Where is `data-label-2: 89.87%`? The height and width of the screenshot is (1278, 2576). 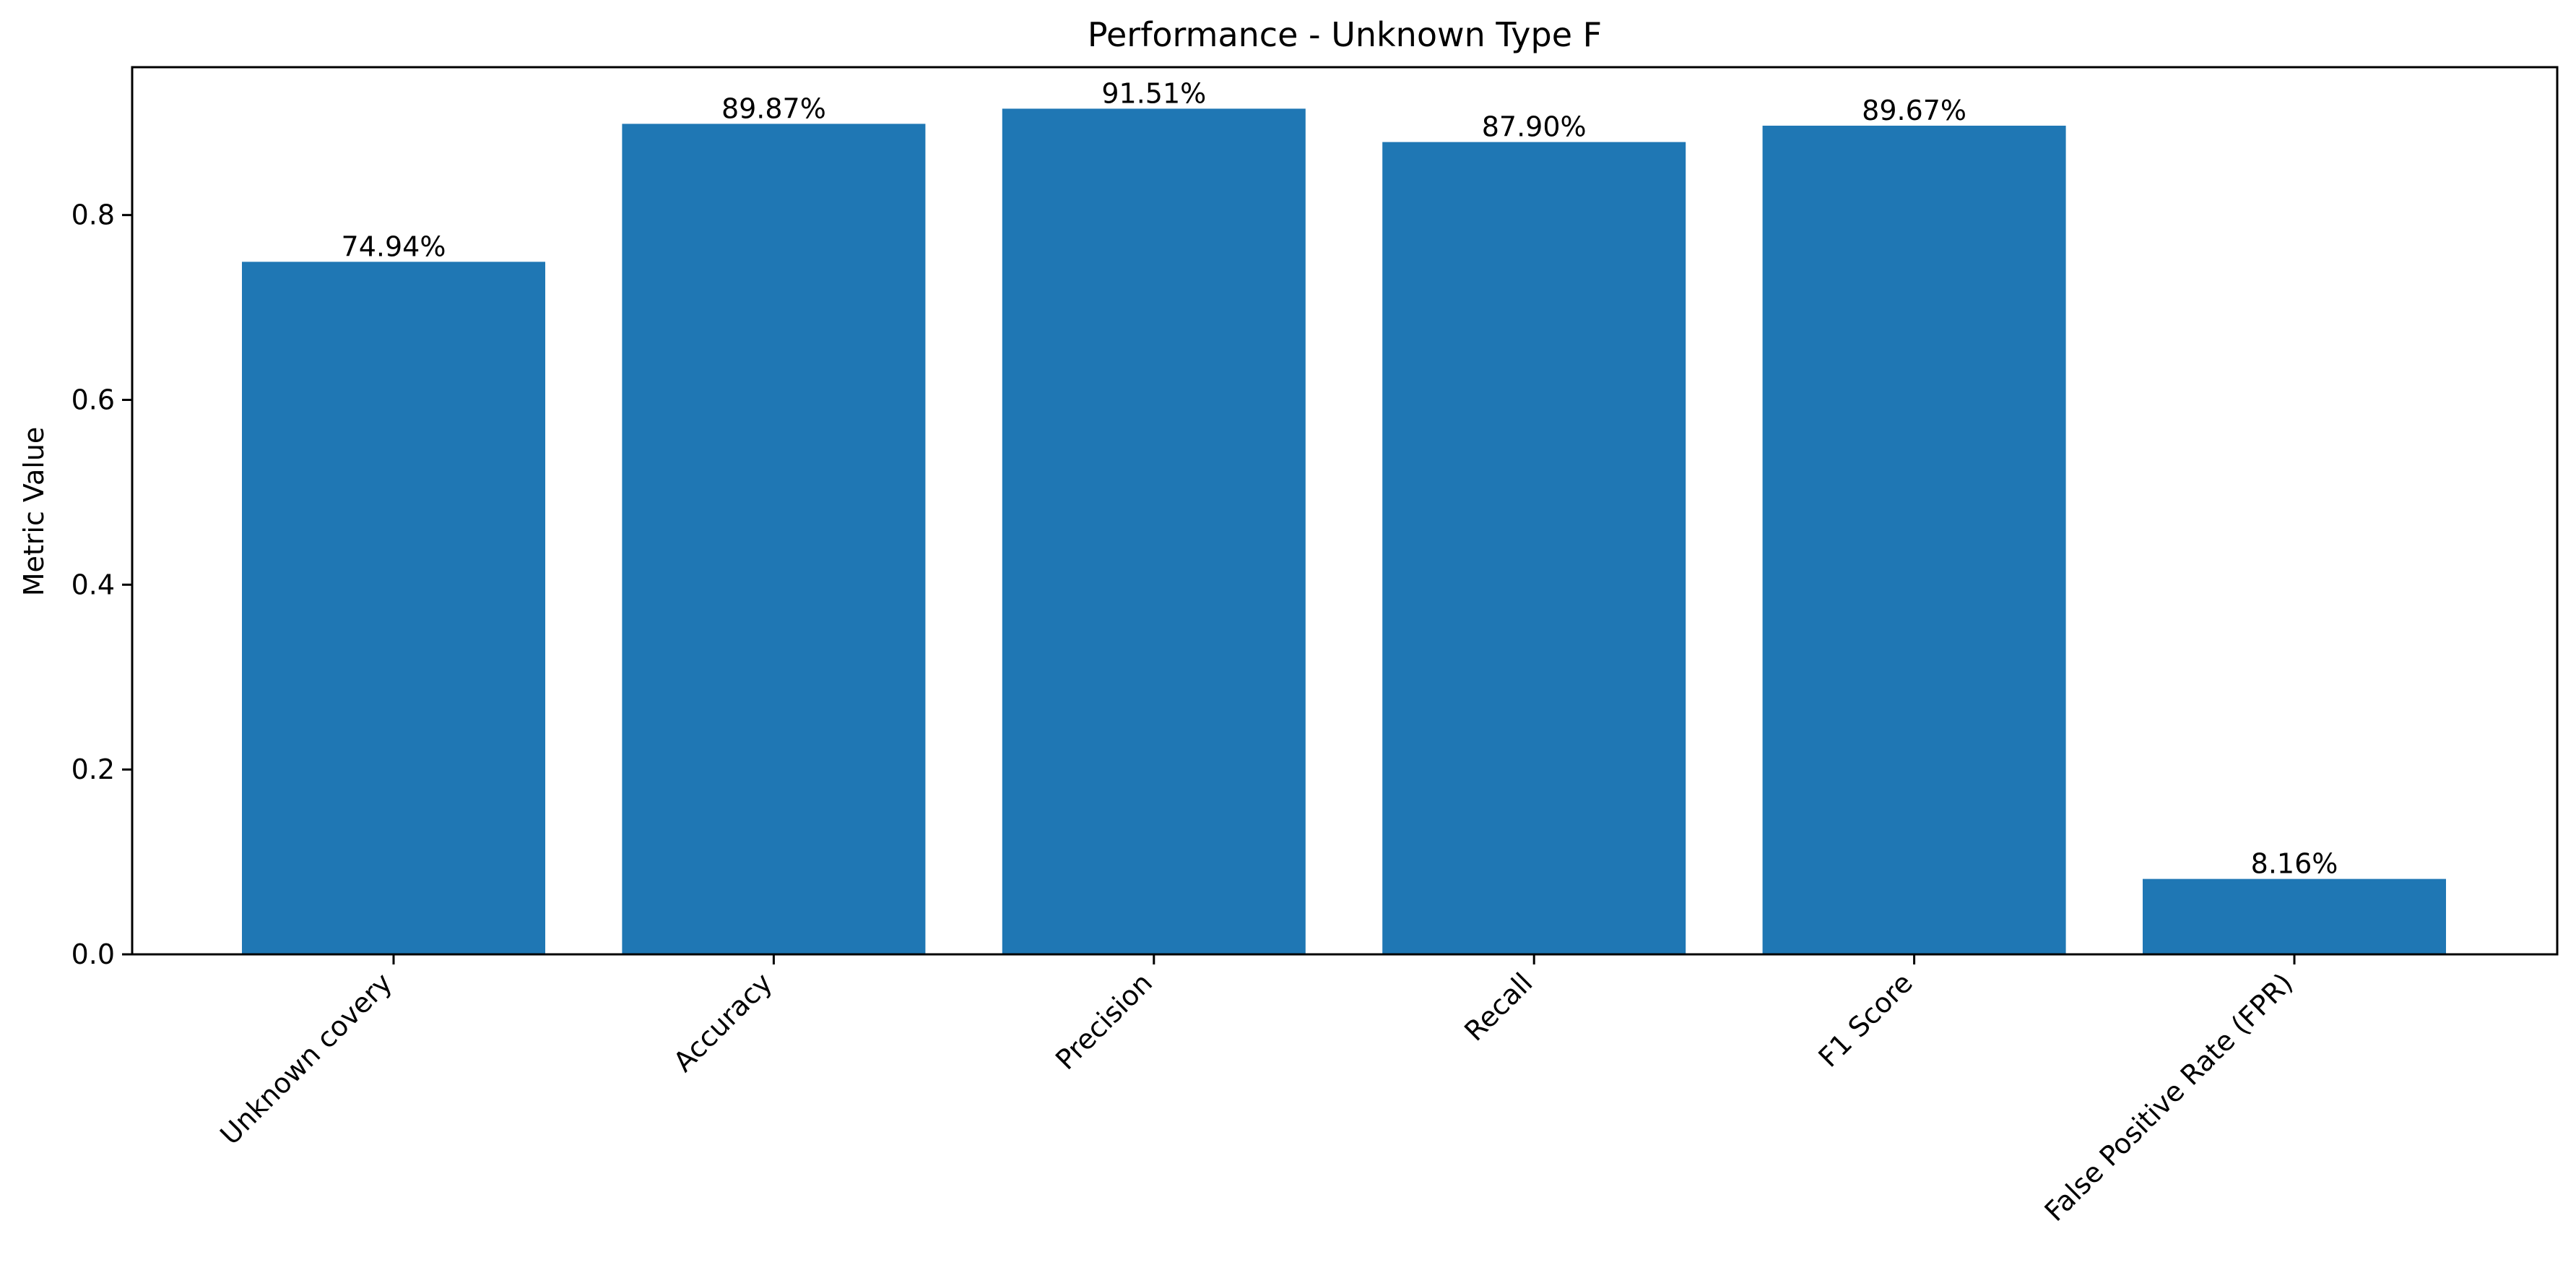
data-label-2: 89.87% is located at coordinates (773, 108).